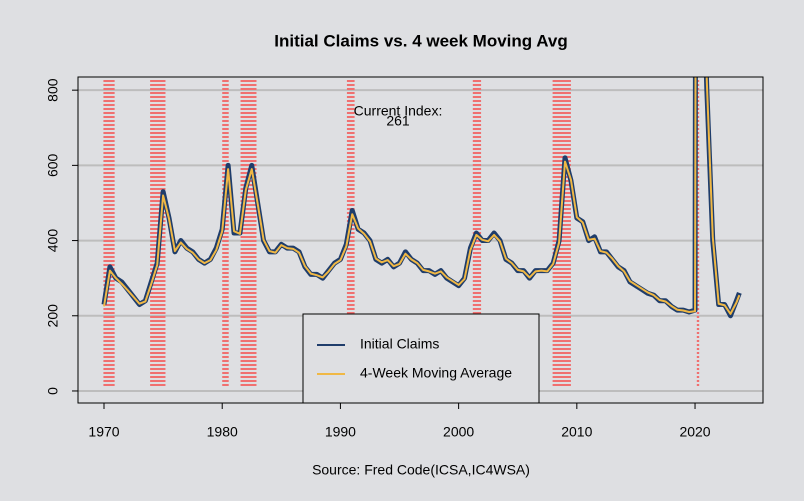  I want to click on y-tick-label: 600, so click(53, 165).